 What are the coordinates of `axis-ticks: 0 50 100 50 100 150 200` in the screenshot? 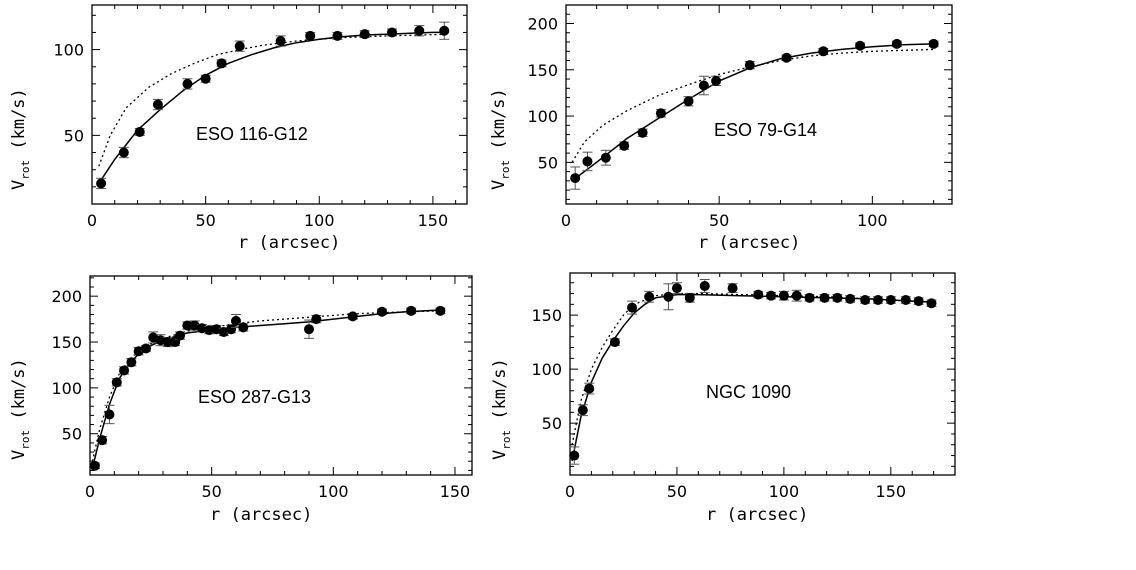 It's located at (739, 117).